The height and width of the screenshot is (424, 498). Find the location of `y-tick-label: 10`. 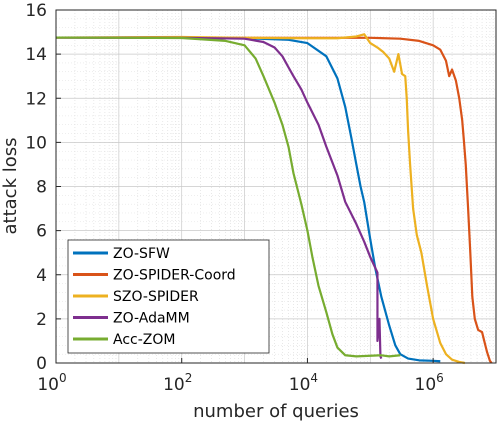

y-tick-label: 10 is located at coordinates (36, 143).